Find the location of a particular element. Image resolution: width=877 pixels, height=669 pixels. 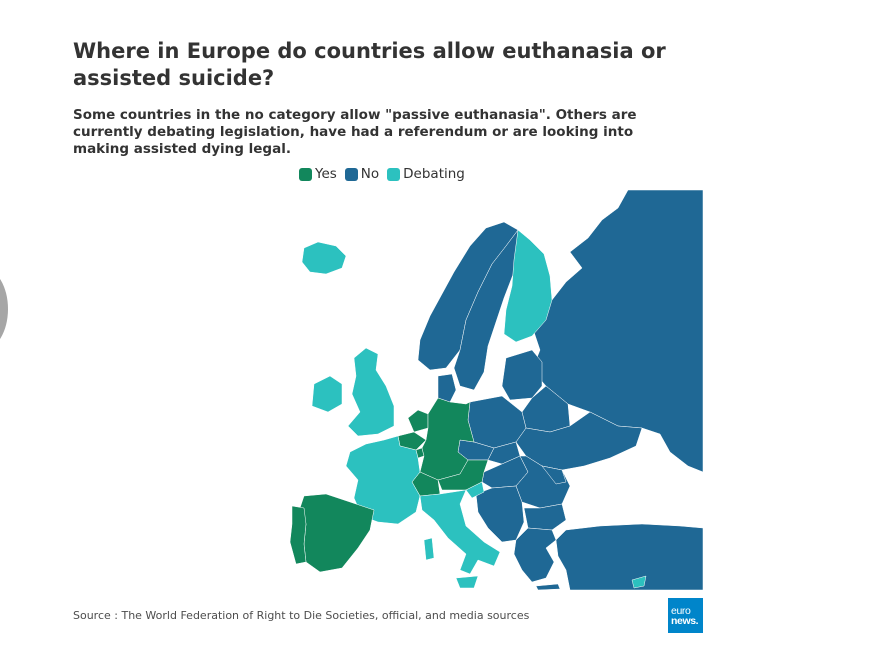

side-scroll-tab is located at coordinates (4, 309).